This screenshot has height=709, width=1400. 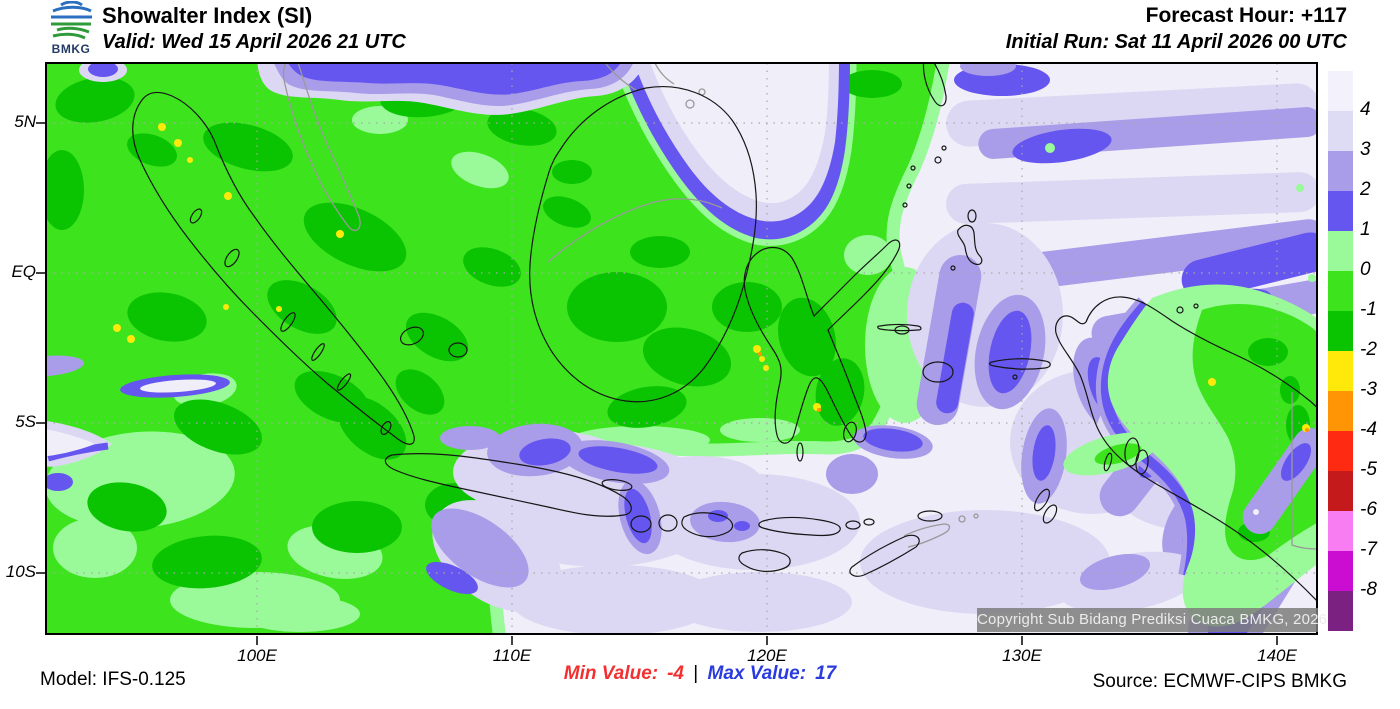 I want to click on max-value-label: Max Value:, so click(x=757, y=673).